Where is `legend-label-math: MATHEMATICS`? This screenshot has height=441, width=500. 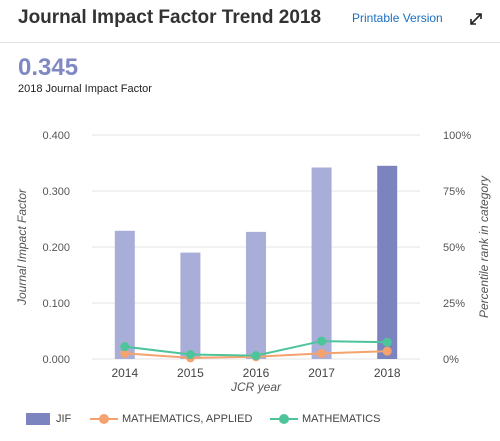 legend-label-math: MATHEMATICS is located at coordinates (341, 419).